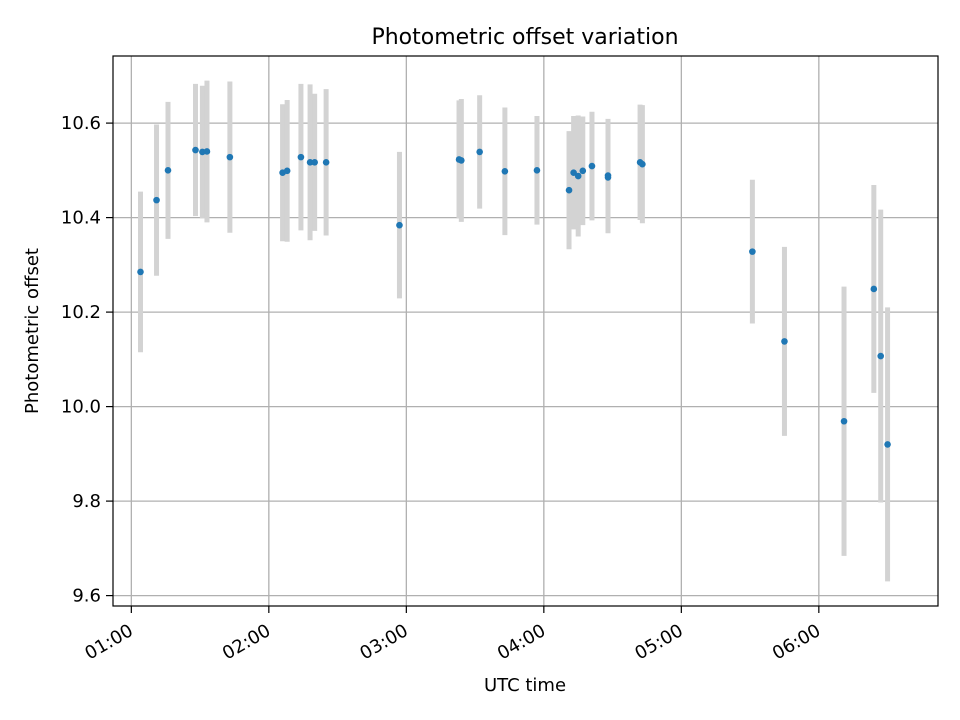 This screenshot has height=720, width=960. I want to click on y-tick-label: 10.2, so click(81, 312).